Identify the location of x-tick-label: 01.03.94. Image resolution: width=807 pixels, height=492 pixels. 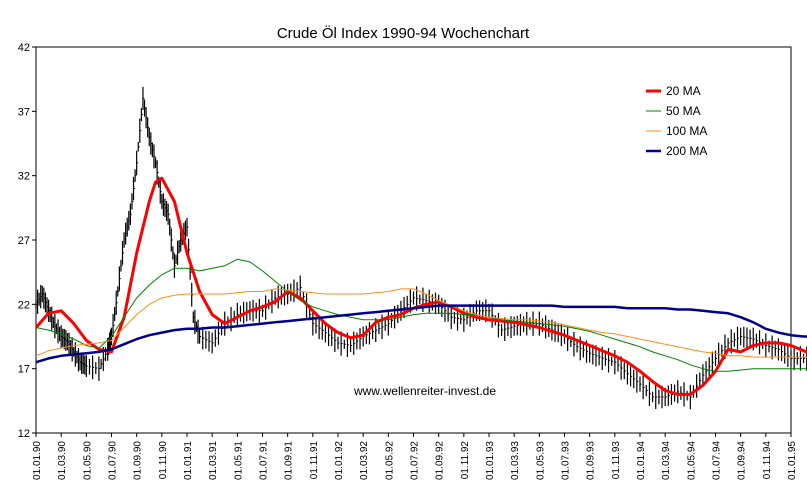
(666, 460).